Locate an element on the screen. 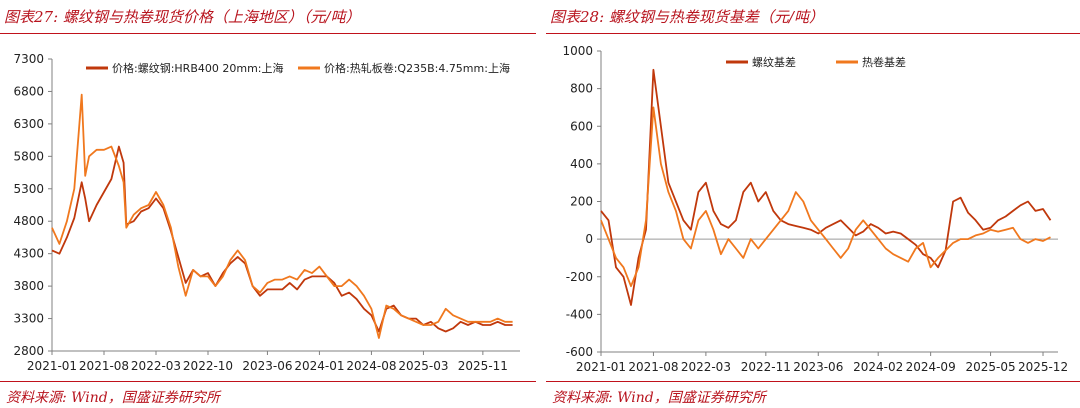 The height and width of the screenshot is (408, 1080). y-tick-label: 800 is located at coordinates (581, 89).